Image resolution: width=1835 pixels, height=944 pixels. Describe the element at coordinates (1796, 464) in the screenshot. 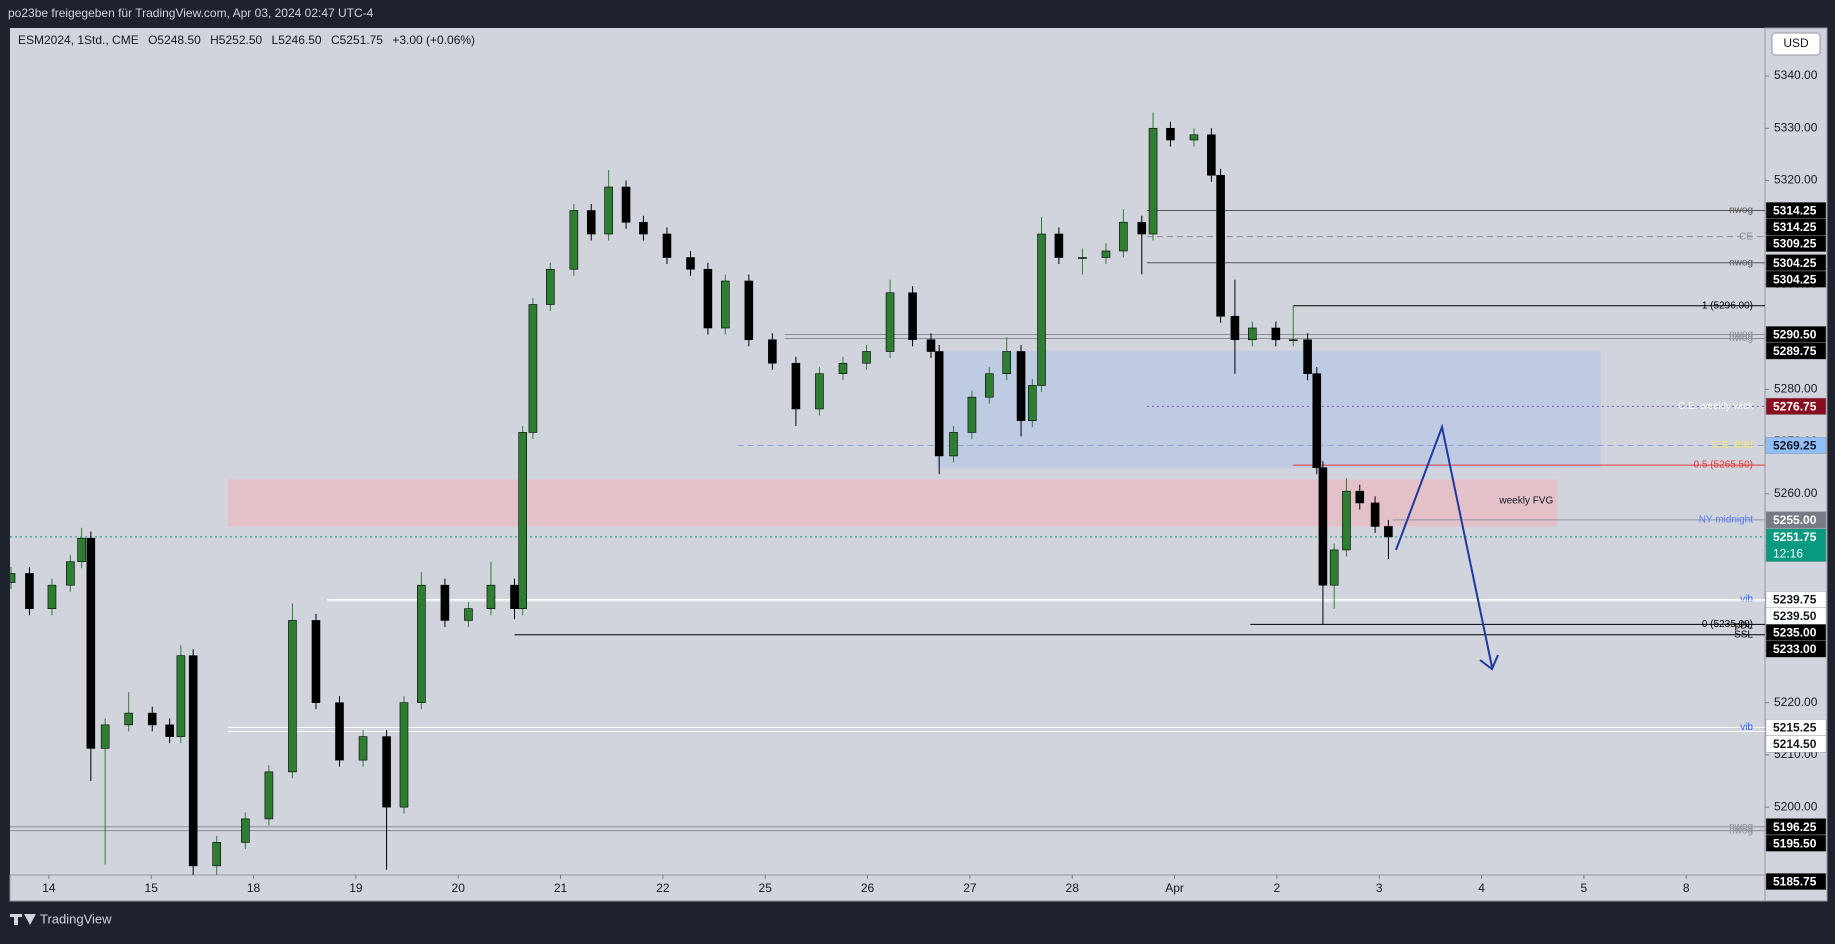

I see `price-axis` at that location.